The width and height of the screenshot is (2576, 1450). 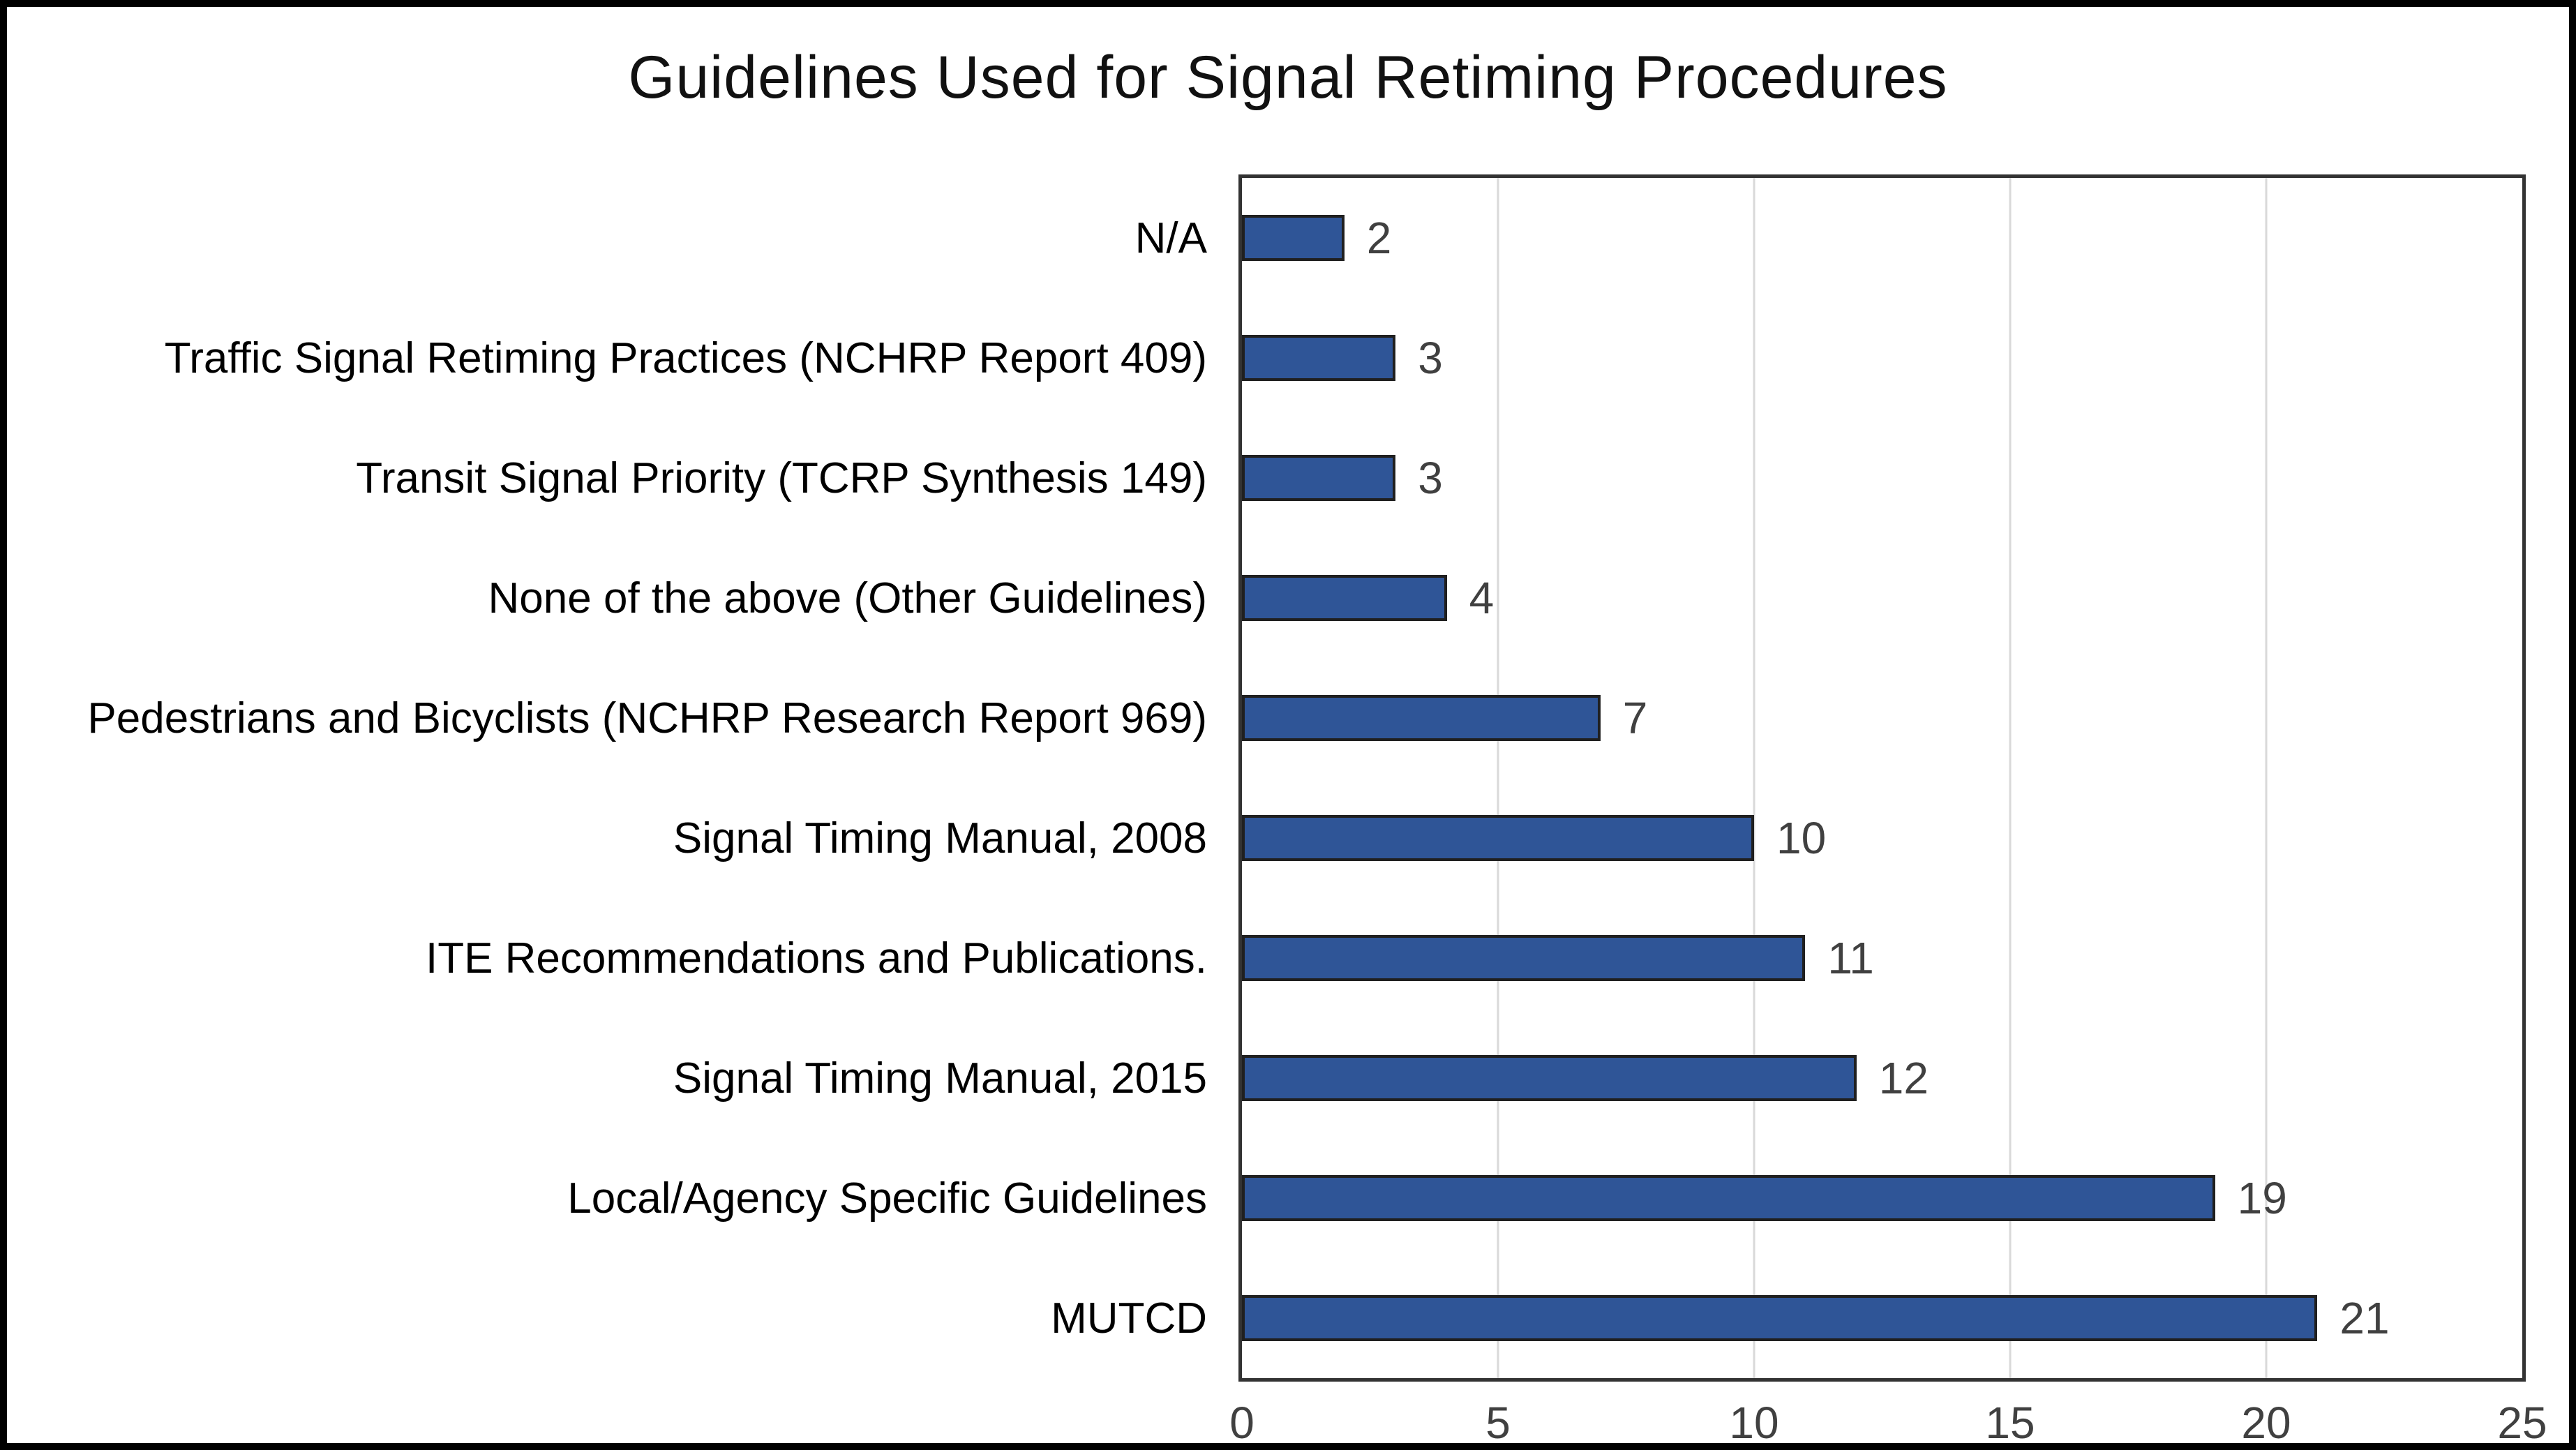 What do you see at coordinates (2266, 1423) in the screenshot?
I see `x-tick-label: 20` at bounding box center [2266, 1423].